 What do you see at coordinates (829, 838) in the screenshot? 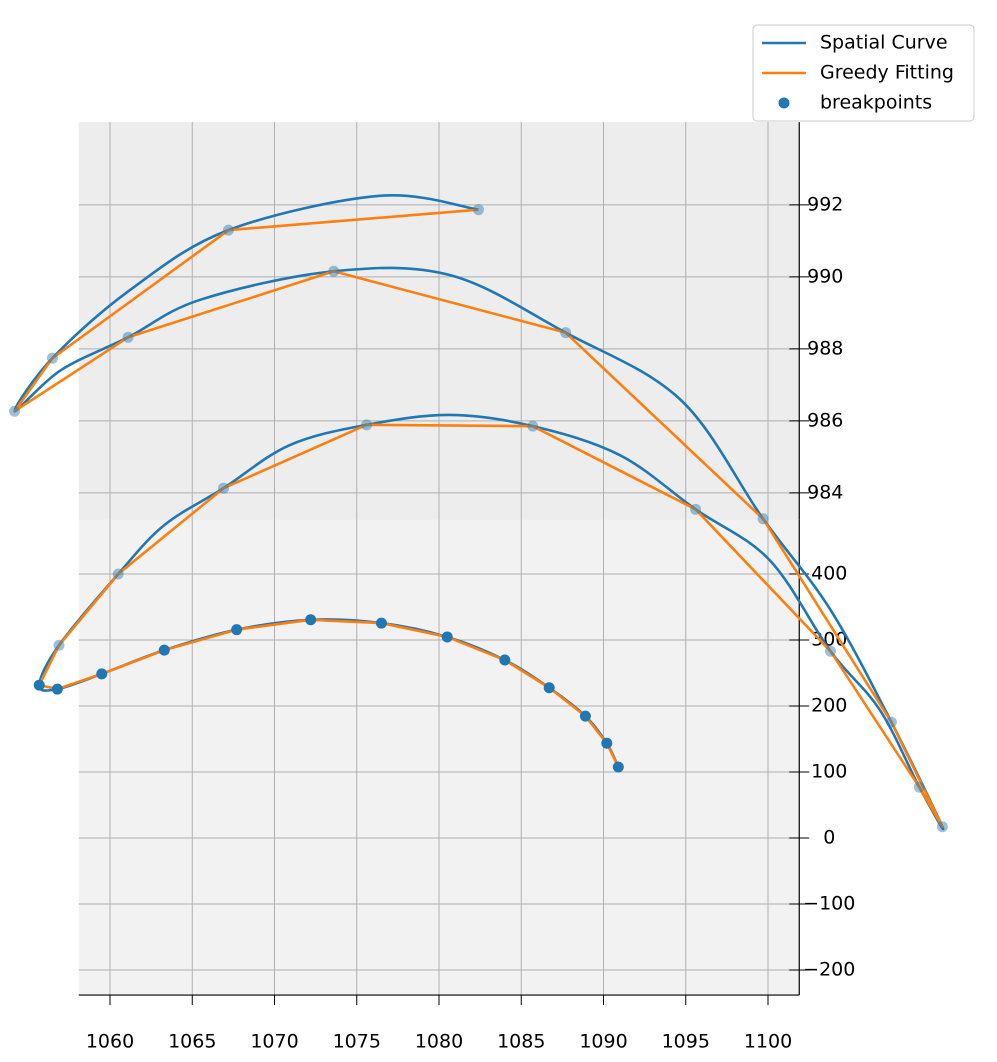
I see `y-tick-label: 0` at bounding box center [829, 838].